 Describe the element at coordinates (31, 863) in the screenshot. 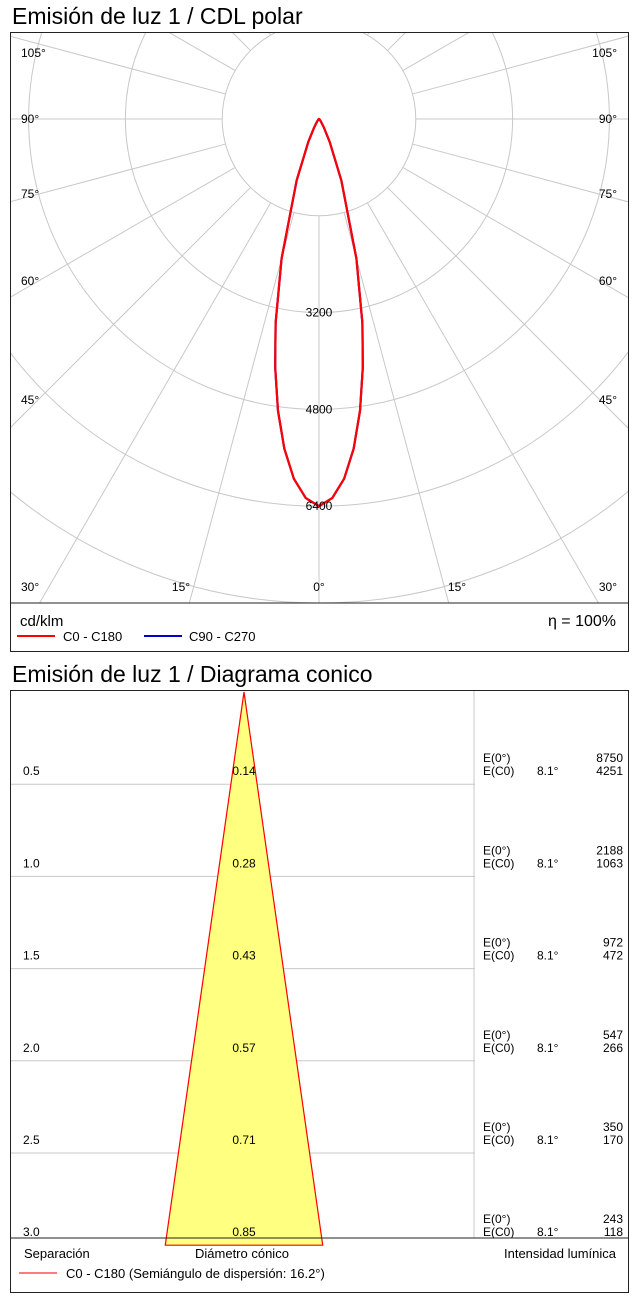

I see `separation-label: 1.0` at that location.